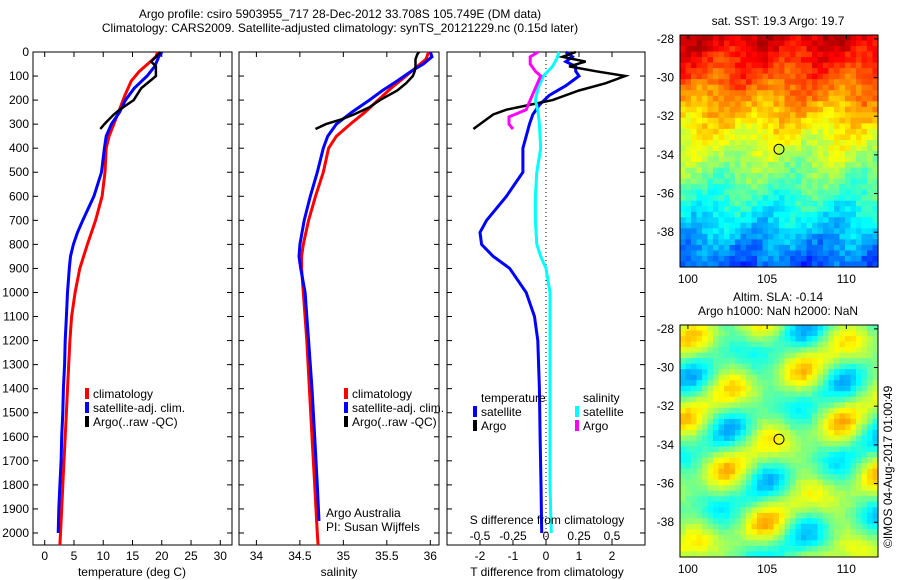  What do you see at coordinates (19, 268) in the screenshot?
I see `y-tick-label: 900` at bounding box center [19, 268].